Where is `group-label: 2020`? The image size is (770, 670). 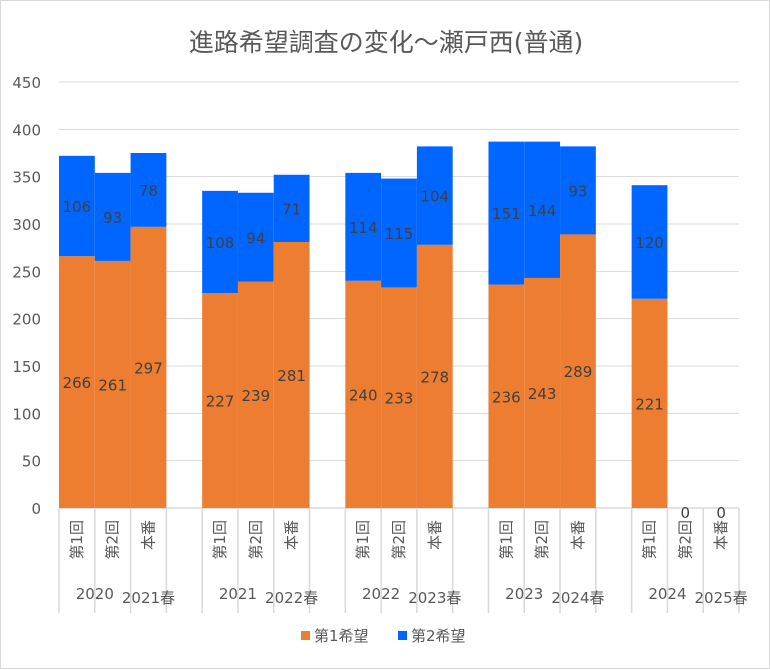
group-label: 2020 is located at coordinates (95, 594).